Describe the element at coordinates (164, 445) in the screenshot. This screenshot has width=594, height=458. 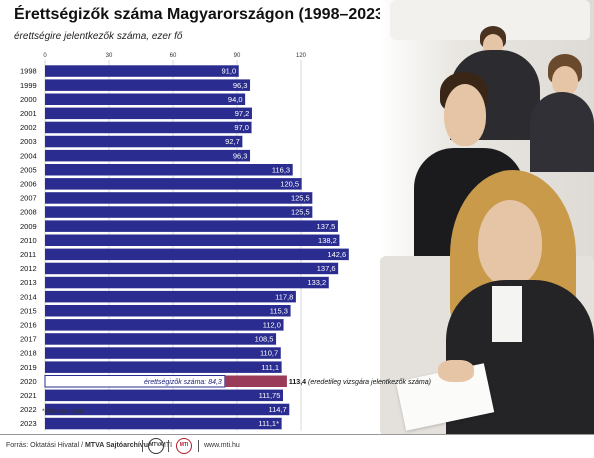
I see `source-suffix: / MTI` at that location.